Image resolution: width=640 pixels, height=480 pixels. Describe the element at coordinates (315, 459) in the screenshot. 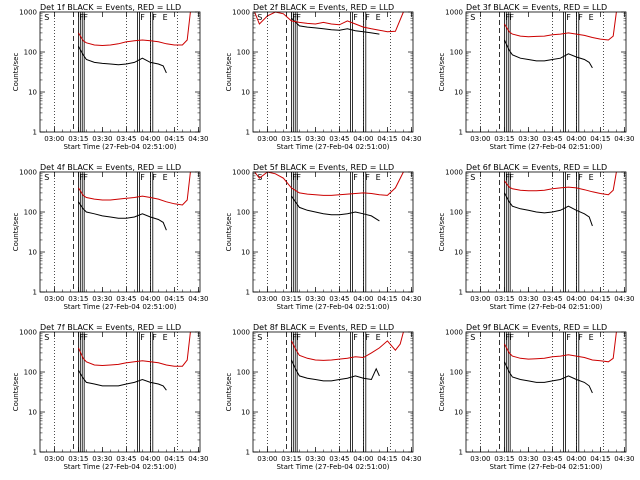

I see `x-tick-label: 03:30` at that location.